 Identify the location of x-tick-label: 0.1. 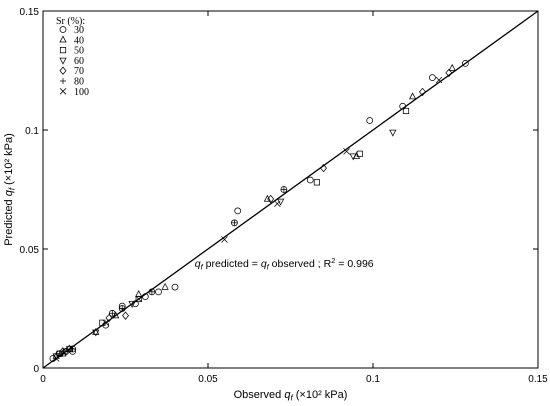
(373, 379).